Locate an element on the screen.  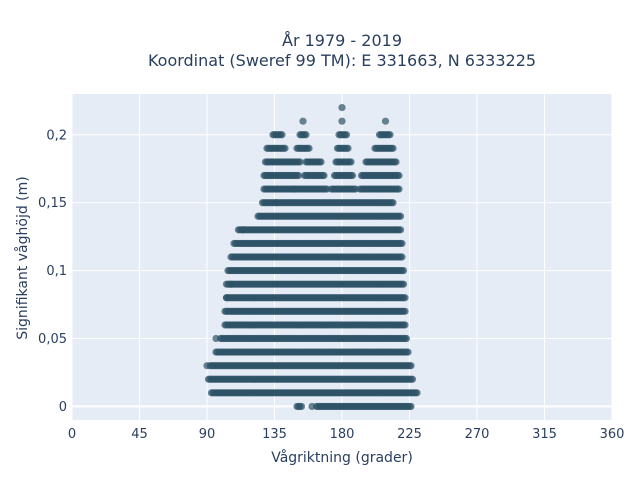
y-tick-label: 0,2 is located at coordinates (56, 135).